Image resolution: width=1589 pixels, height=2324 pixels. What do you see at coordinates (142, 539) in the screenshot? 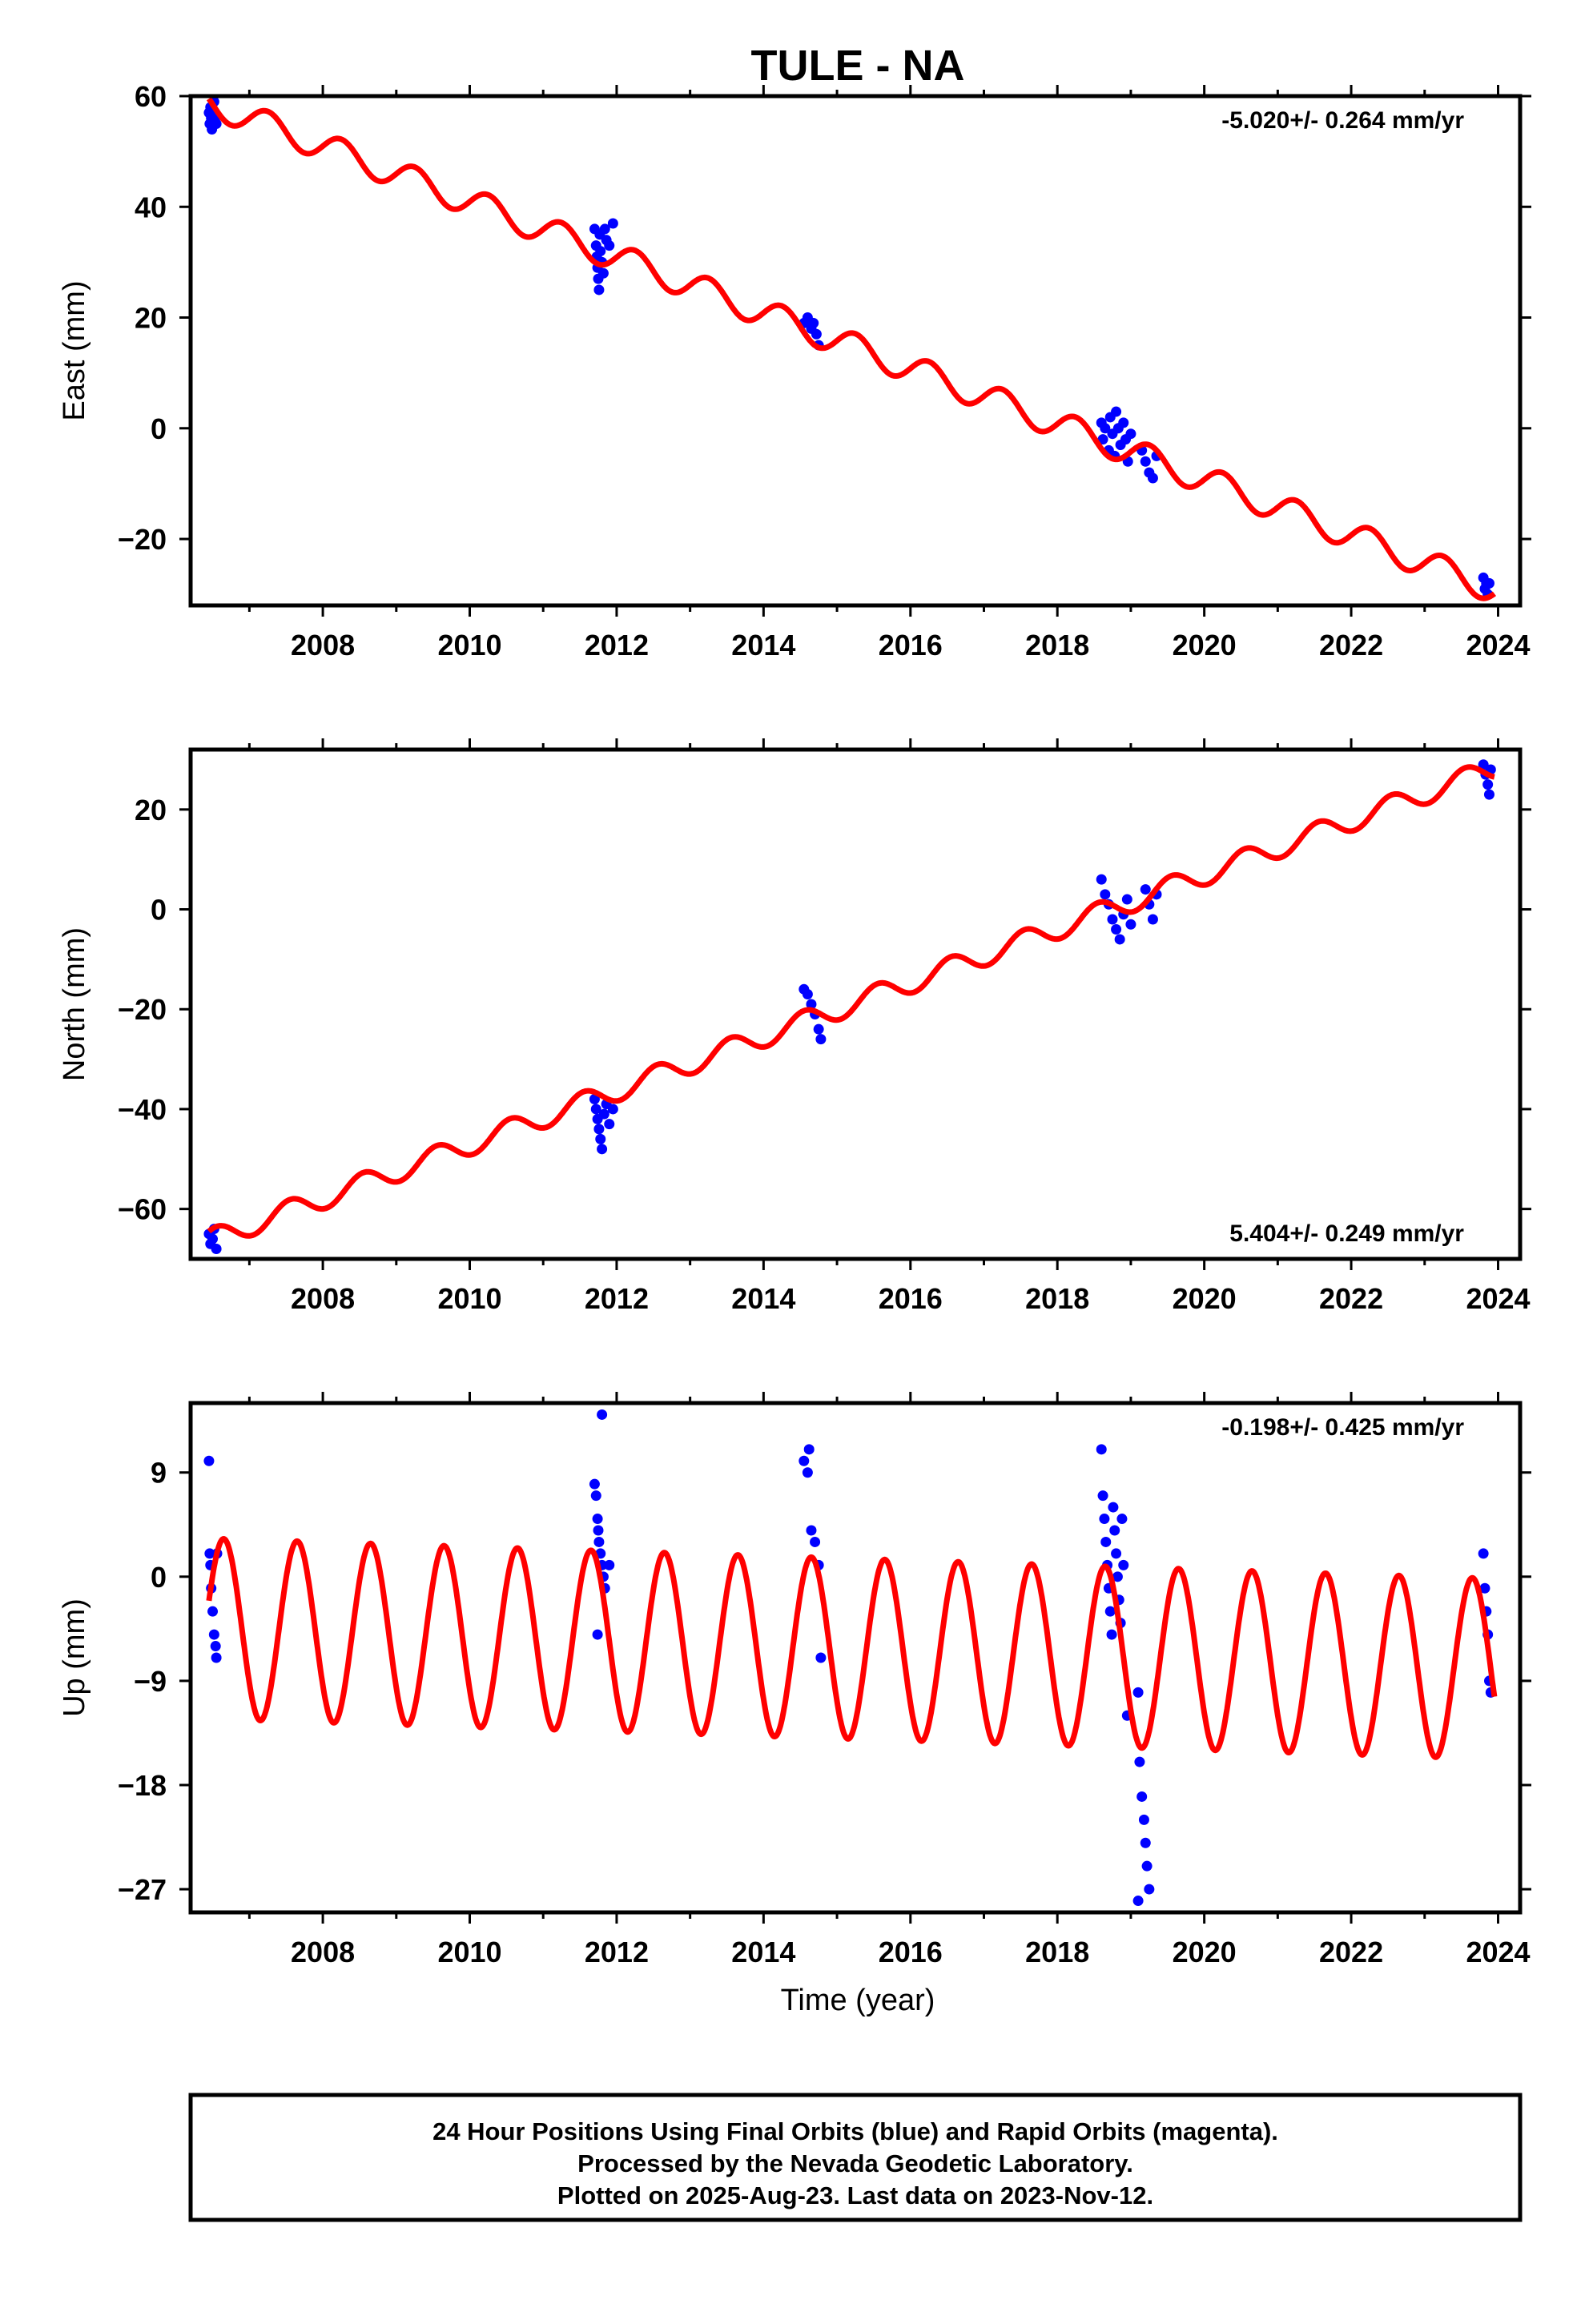
I see `y-tick-label: −20` at bounding box center [142, 539].